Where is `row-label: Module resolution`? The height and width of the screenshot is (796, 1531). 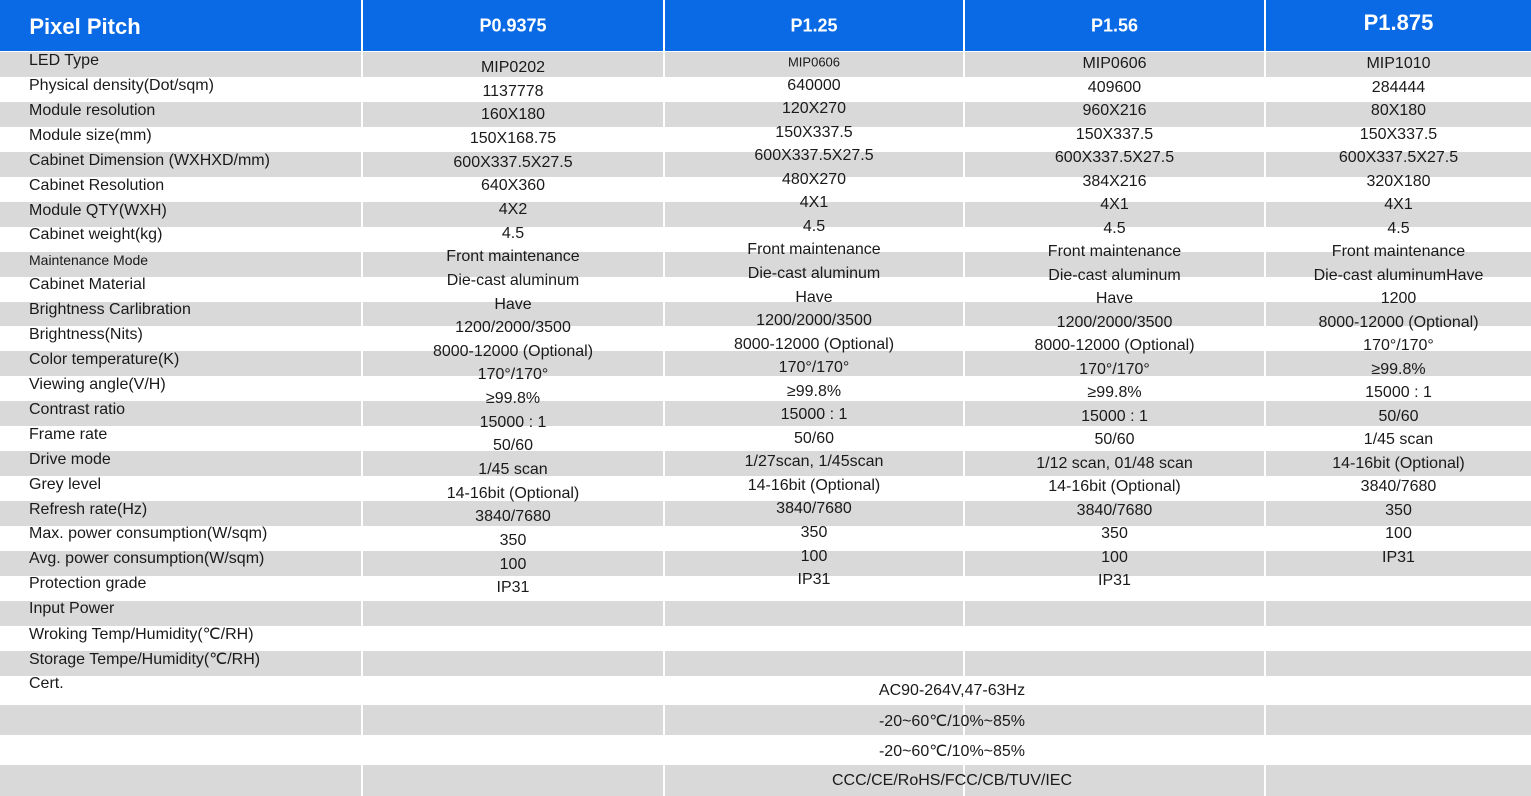 row-label: Module resolution is located at coordinates (92, 110).